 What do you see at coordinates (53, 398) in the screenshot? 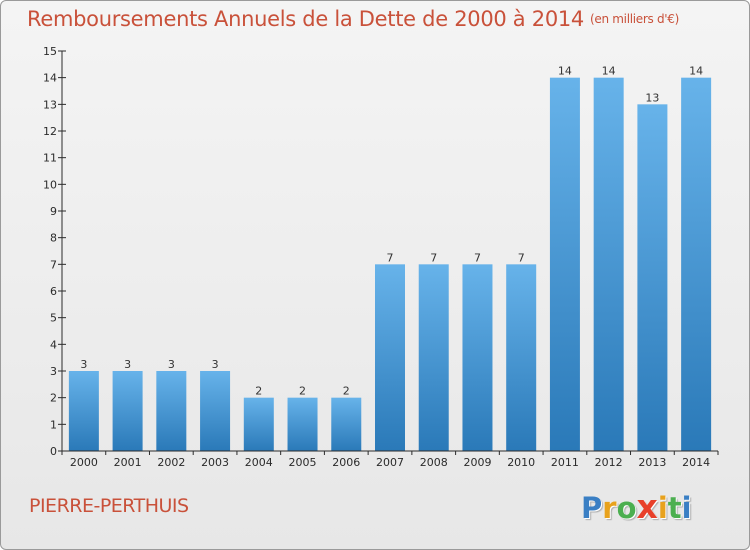
I see `y-tick-label-2: 2` at bounding box center [53, 398].